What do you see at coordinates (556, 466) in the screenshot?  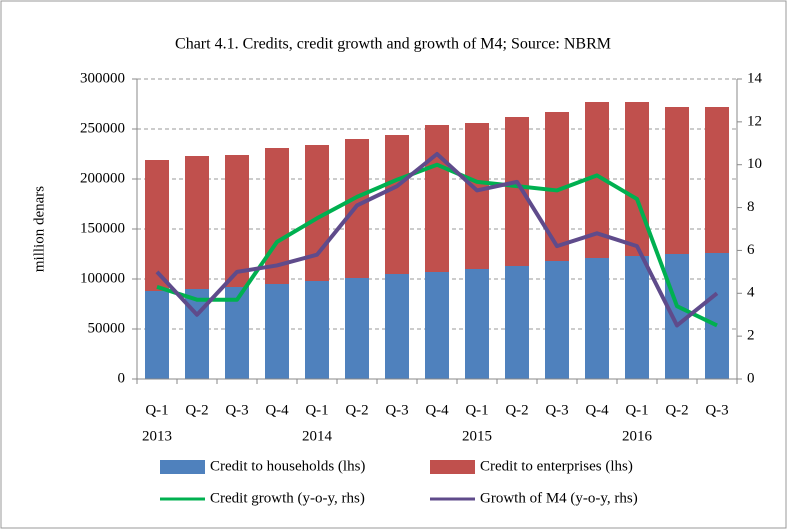 I see `legend-label: Credit to enterprises (lhs)` at bounding box center [556, 466].